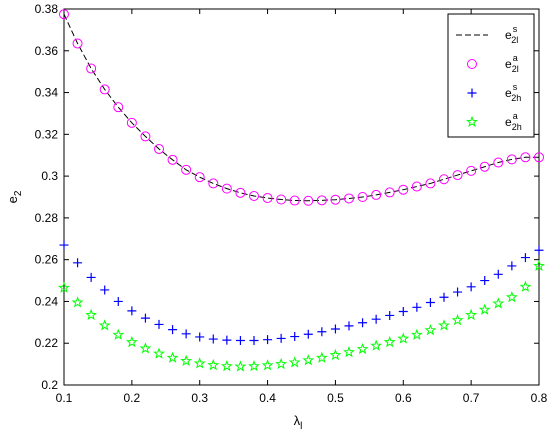 This screenshot has width=550, height=433. What do you see at coordinates (47, 301) in the screenshot?
I see `y-tick-label: 0.24` at bounding box center [47, 301].